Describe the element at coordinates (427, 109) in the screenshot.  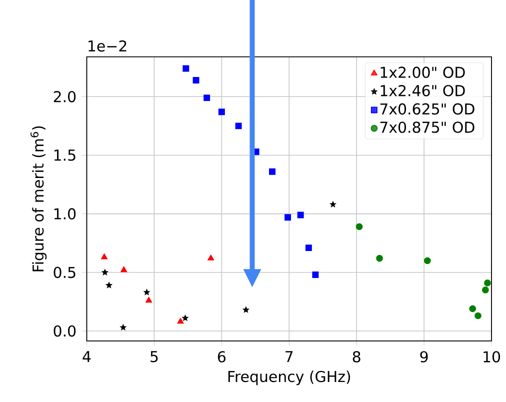
I see `legend-label: 7x0.625" OD` at that location.